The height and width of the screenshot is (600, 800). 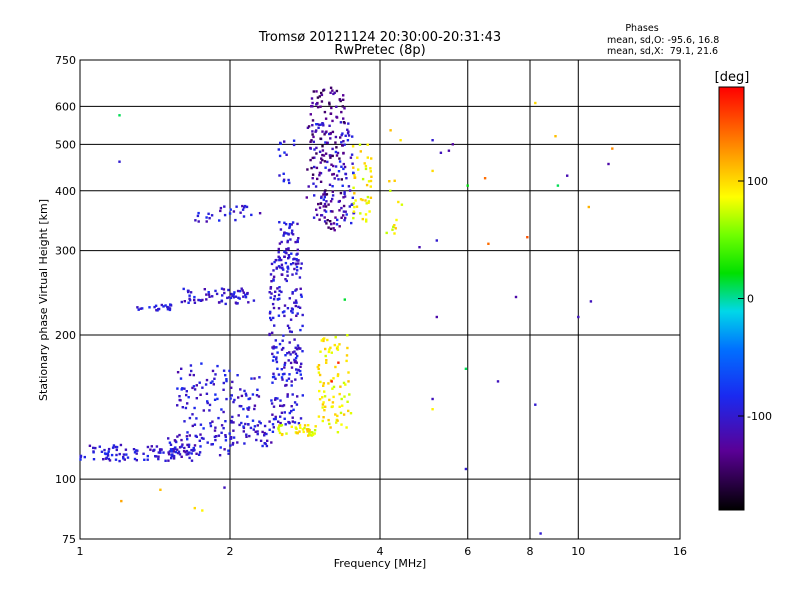 I want to click on stats-line-x: mean, sd,X: 79.1, 21.6, so click(x=662, y=51).